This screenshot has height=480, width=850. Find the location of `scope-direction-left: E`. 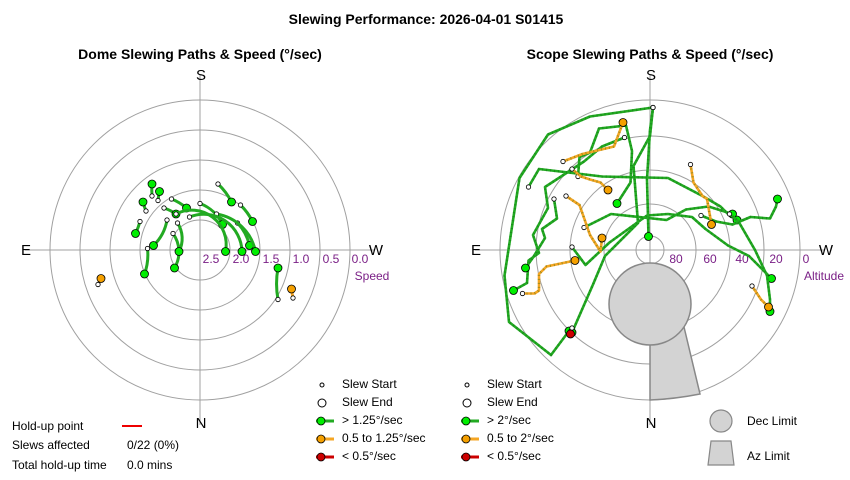

scope-direction-left: E is located at coordinates (476, 250).